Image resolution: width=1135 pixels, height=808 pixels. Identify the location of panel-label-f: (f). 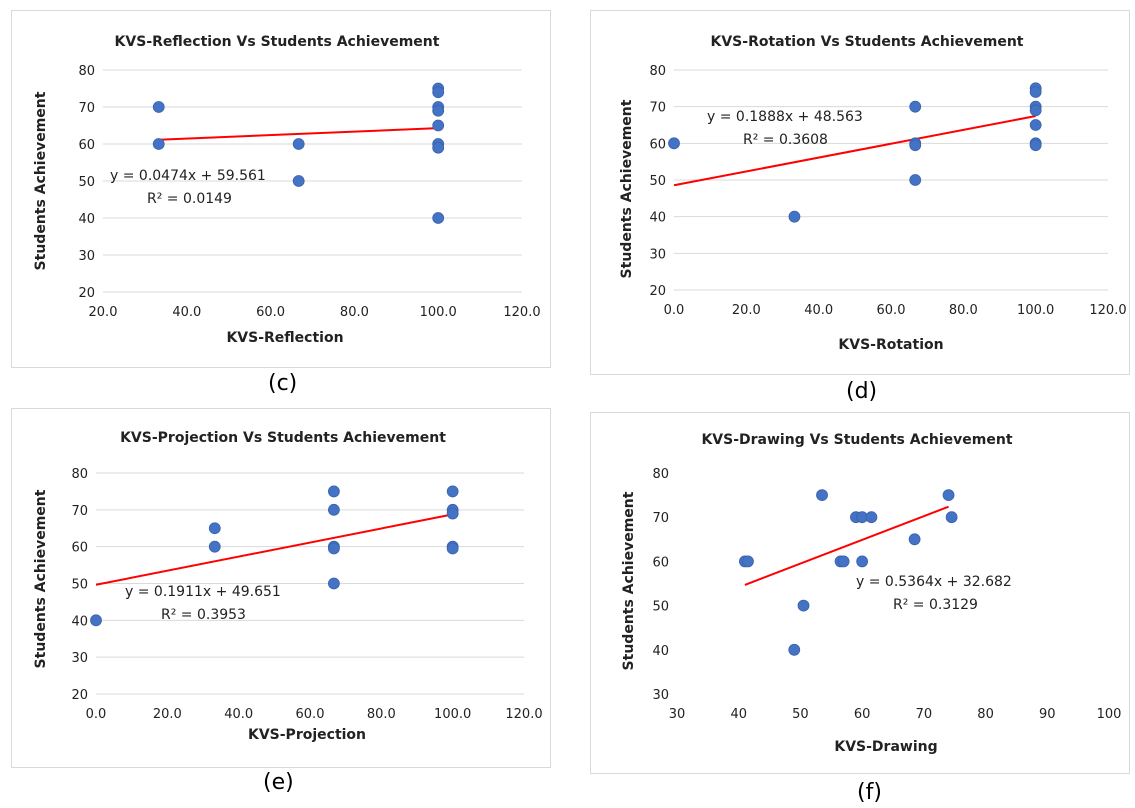
(869, 792).